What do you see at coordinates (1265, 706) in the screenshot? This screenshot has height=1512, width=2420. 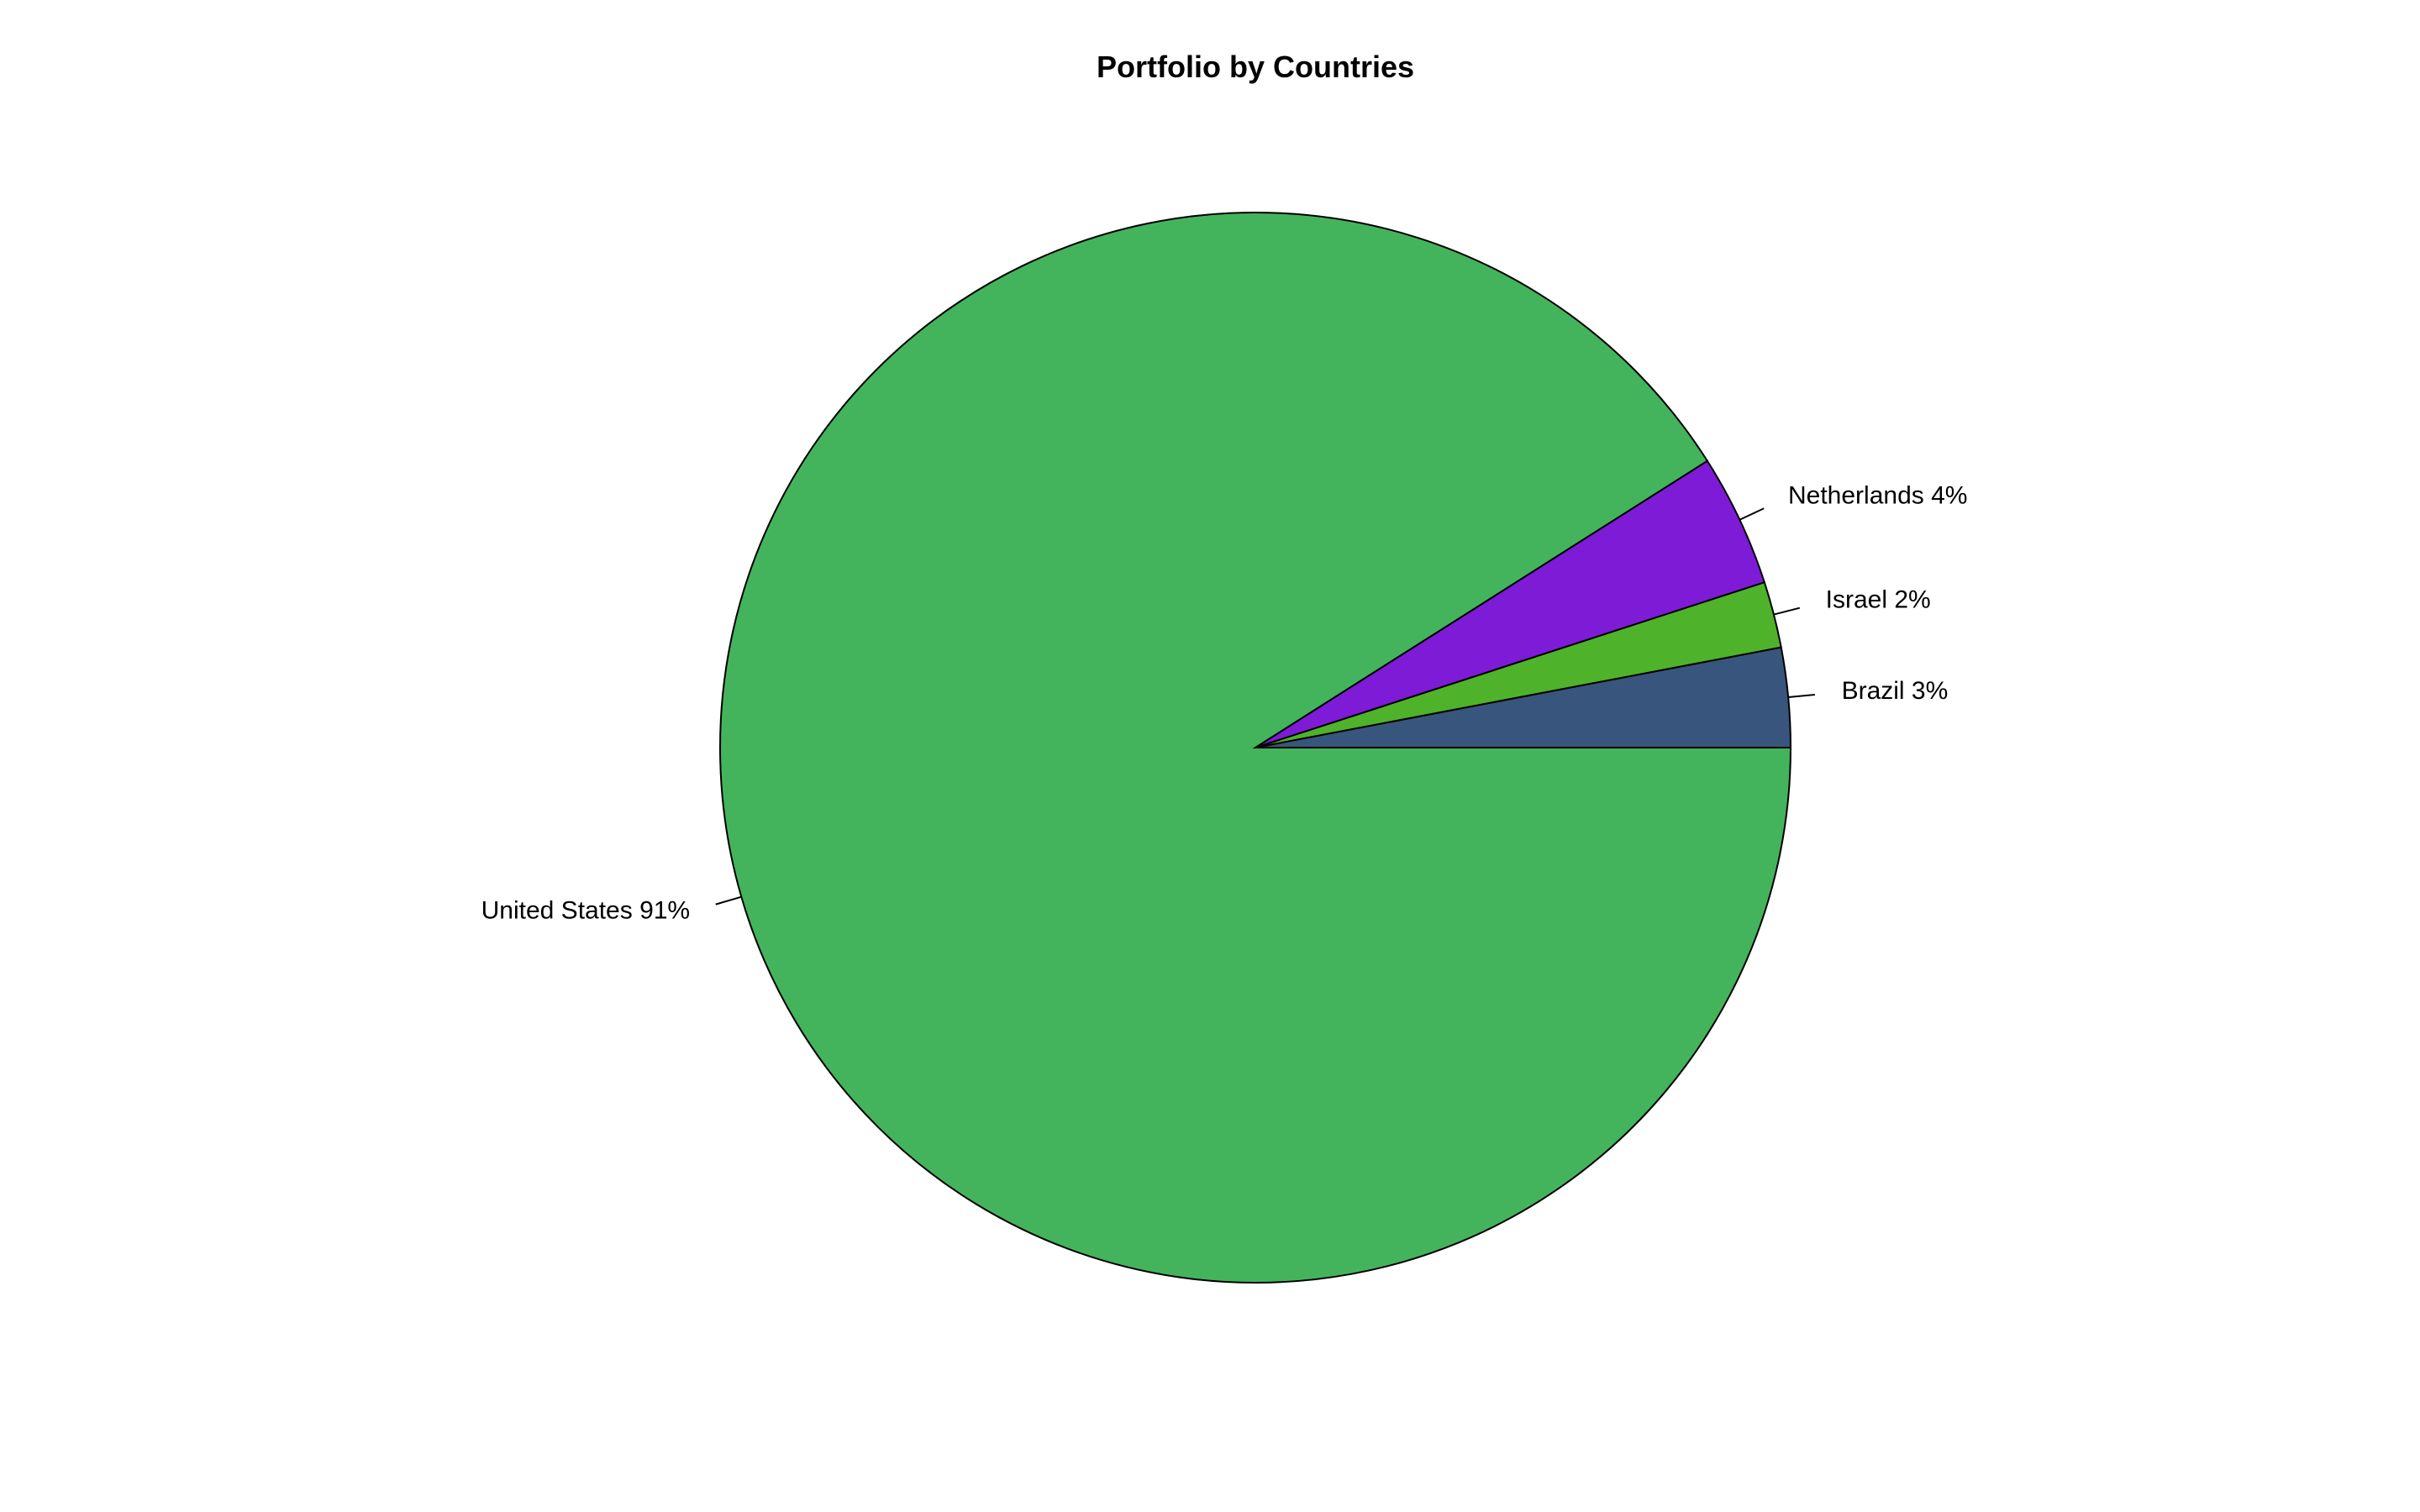 I see `pie-leader-lines` at bounding box center [1265, 706].